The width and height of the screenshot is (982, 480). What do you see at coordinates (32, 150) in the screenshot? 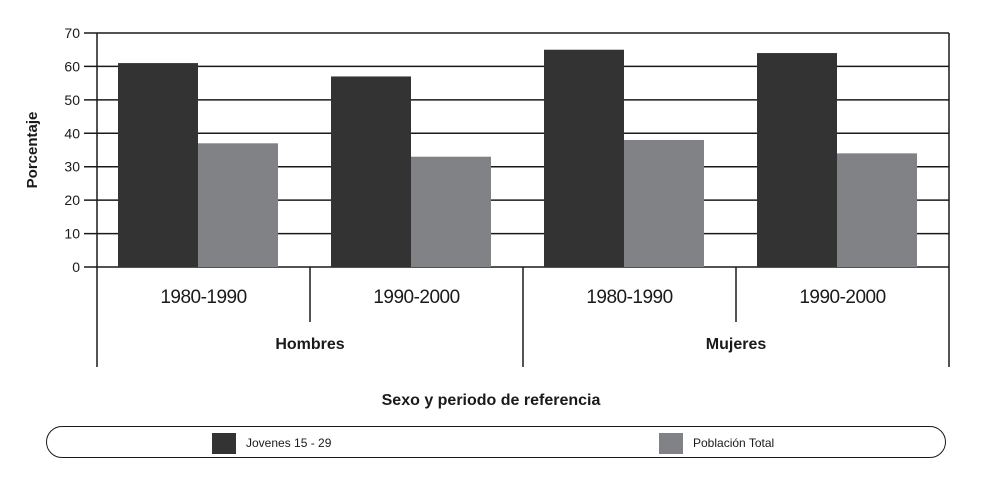
I see `y-axis-title: Porcentaje` at bounding box center [32, 150].